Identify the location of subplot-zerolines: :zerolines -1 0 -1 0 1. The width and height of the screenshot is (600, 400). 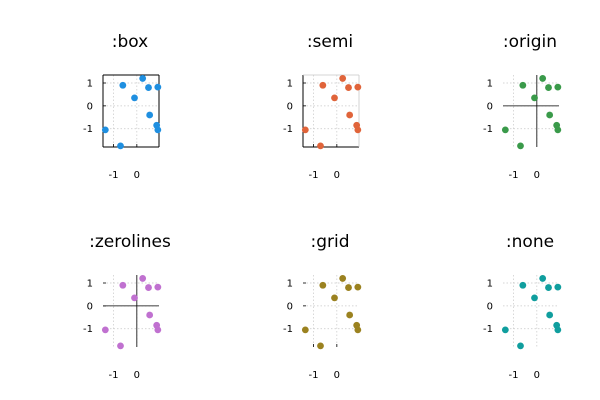
(127, 306).